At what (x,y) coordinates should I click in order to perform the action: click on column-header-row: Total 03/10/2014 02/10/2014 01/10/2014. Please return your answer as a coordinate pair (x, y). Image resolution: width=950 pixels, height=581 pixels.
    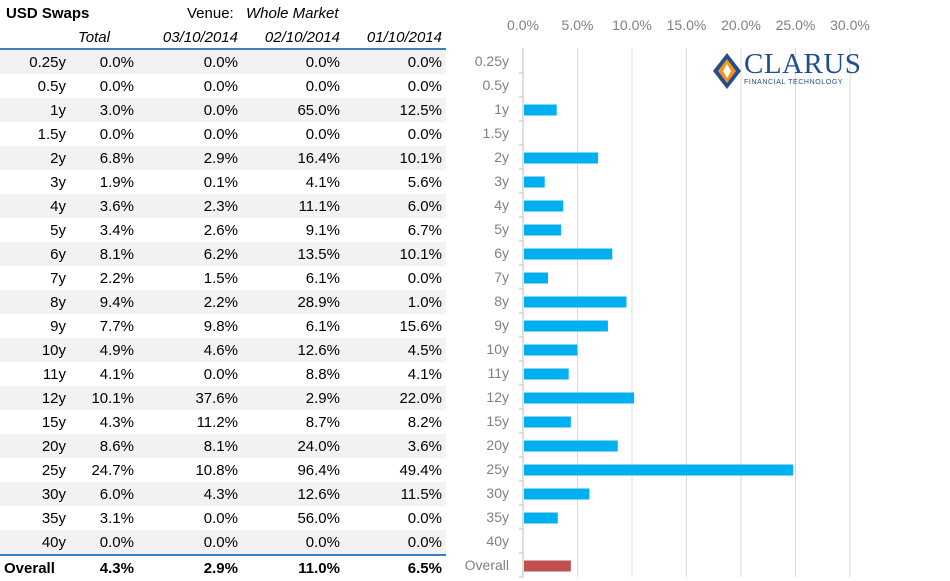
    Looking at the image, I should click on (223, 38).